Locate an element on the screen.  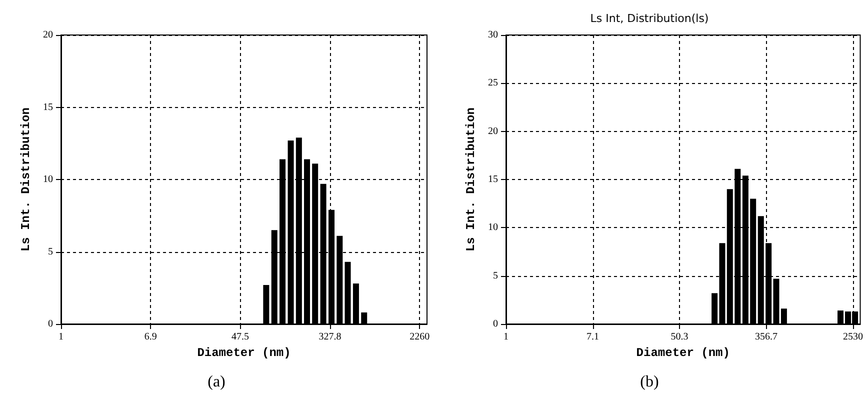
x-tick-label: 47.5 is located at coordinates (241, 337).